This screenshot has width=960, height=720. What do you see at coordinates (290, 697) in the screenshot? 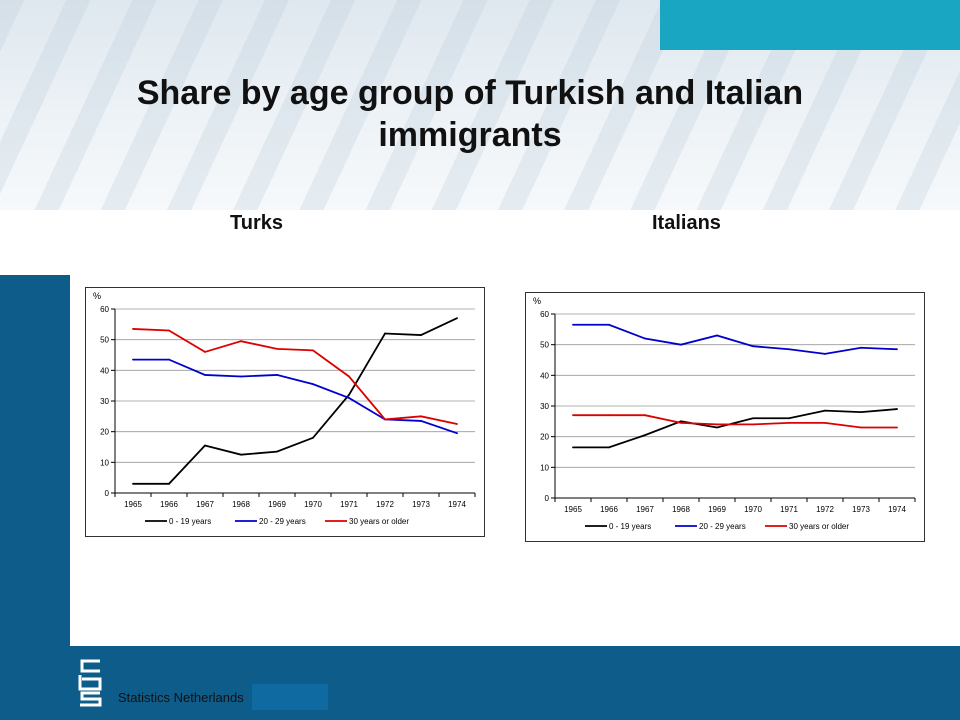
I see `footer-box` at bounding box center [290, 697].